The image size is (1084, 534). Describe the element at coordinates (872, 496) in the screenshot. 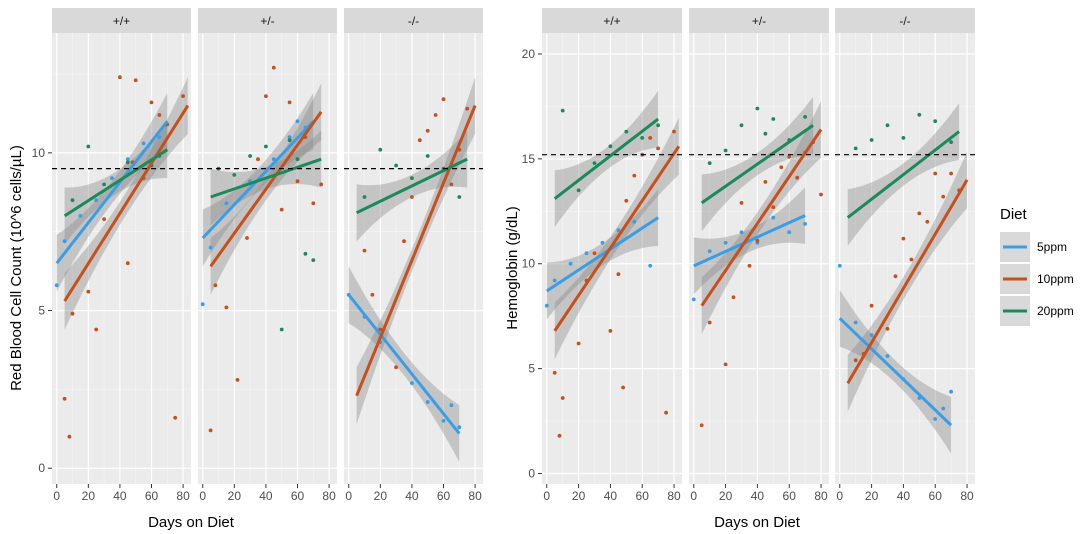

I see `hgb-panel-3-x-tick-label: 20` at that location.